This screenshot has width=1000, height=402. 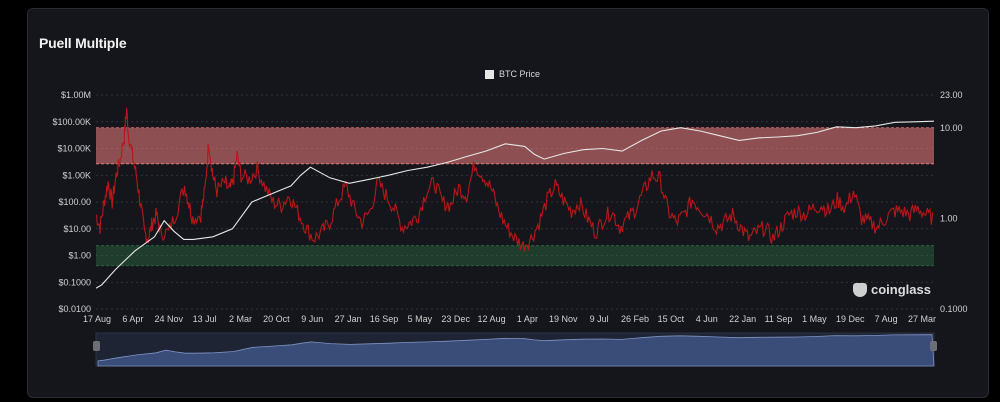 What do you see at coordinates (240, 319) in the screenshot?
I see `x-tick-label: 2 Mar` at bounding box center [240, 319].